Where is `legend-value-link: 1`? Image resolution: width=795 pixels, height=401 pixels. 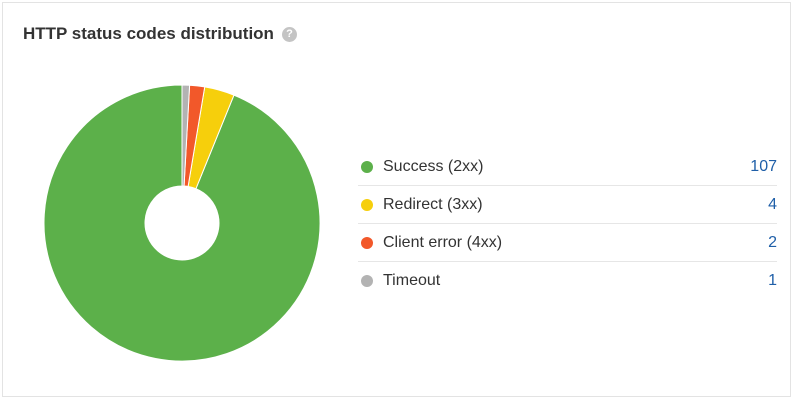
legend-value-link: 1 is located at coordinates (772, 280).